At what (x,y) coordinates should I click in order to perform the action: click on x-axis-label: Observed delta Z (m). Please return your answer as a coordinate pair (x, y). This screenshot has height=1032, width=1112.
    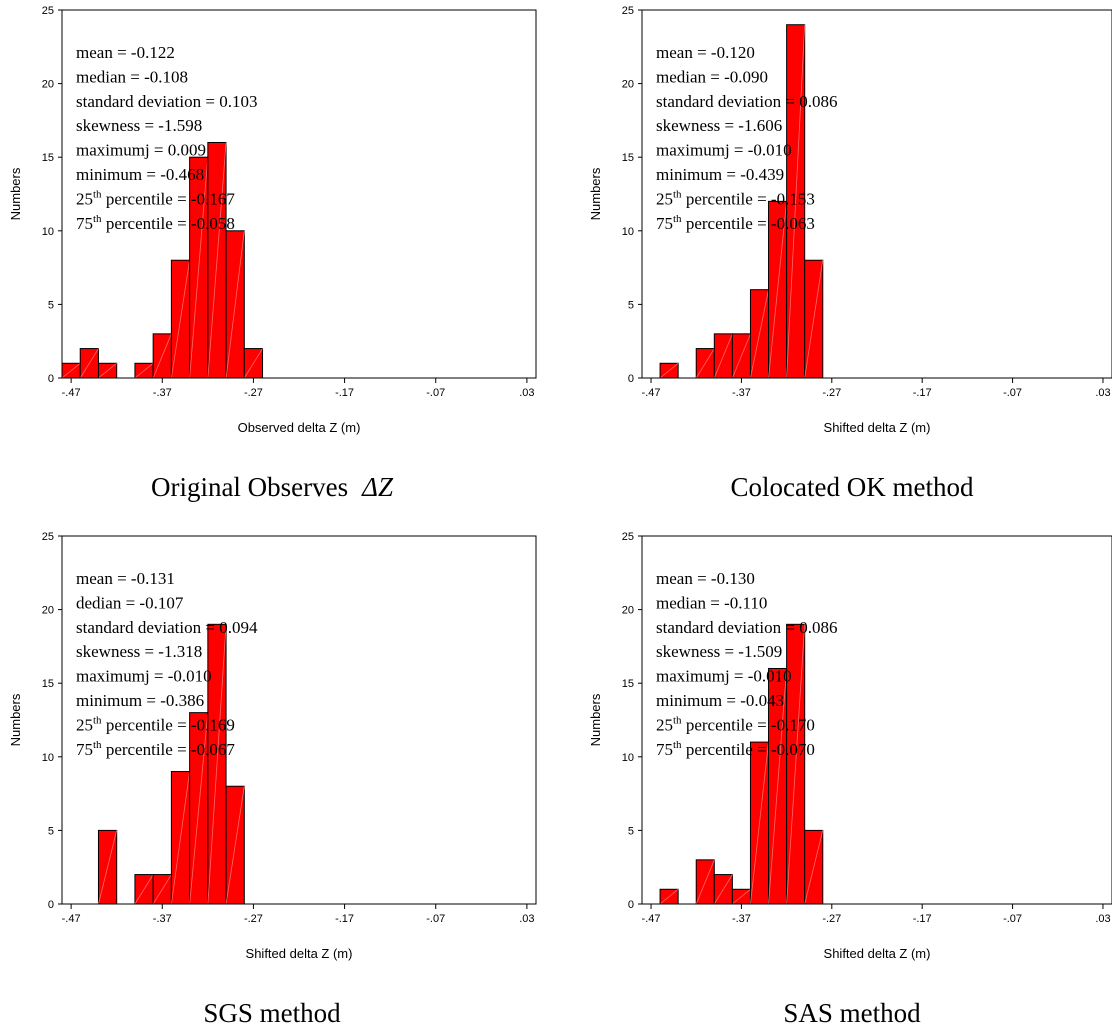
    Looking at the image, I should click on (299, 427).